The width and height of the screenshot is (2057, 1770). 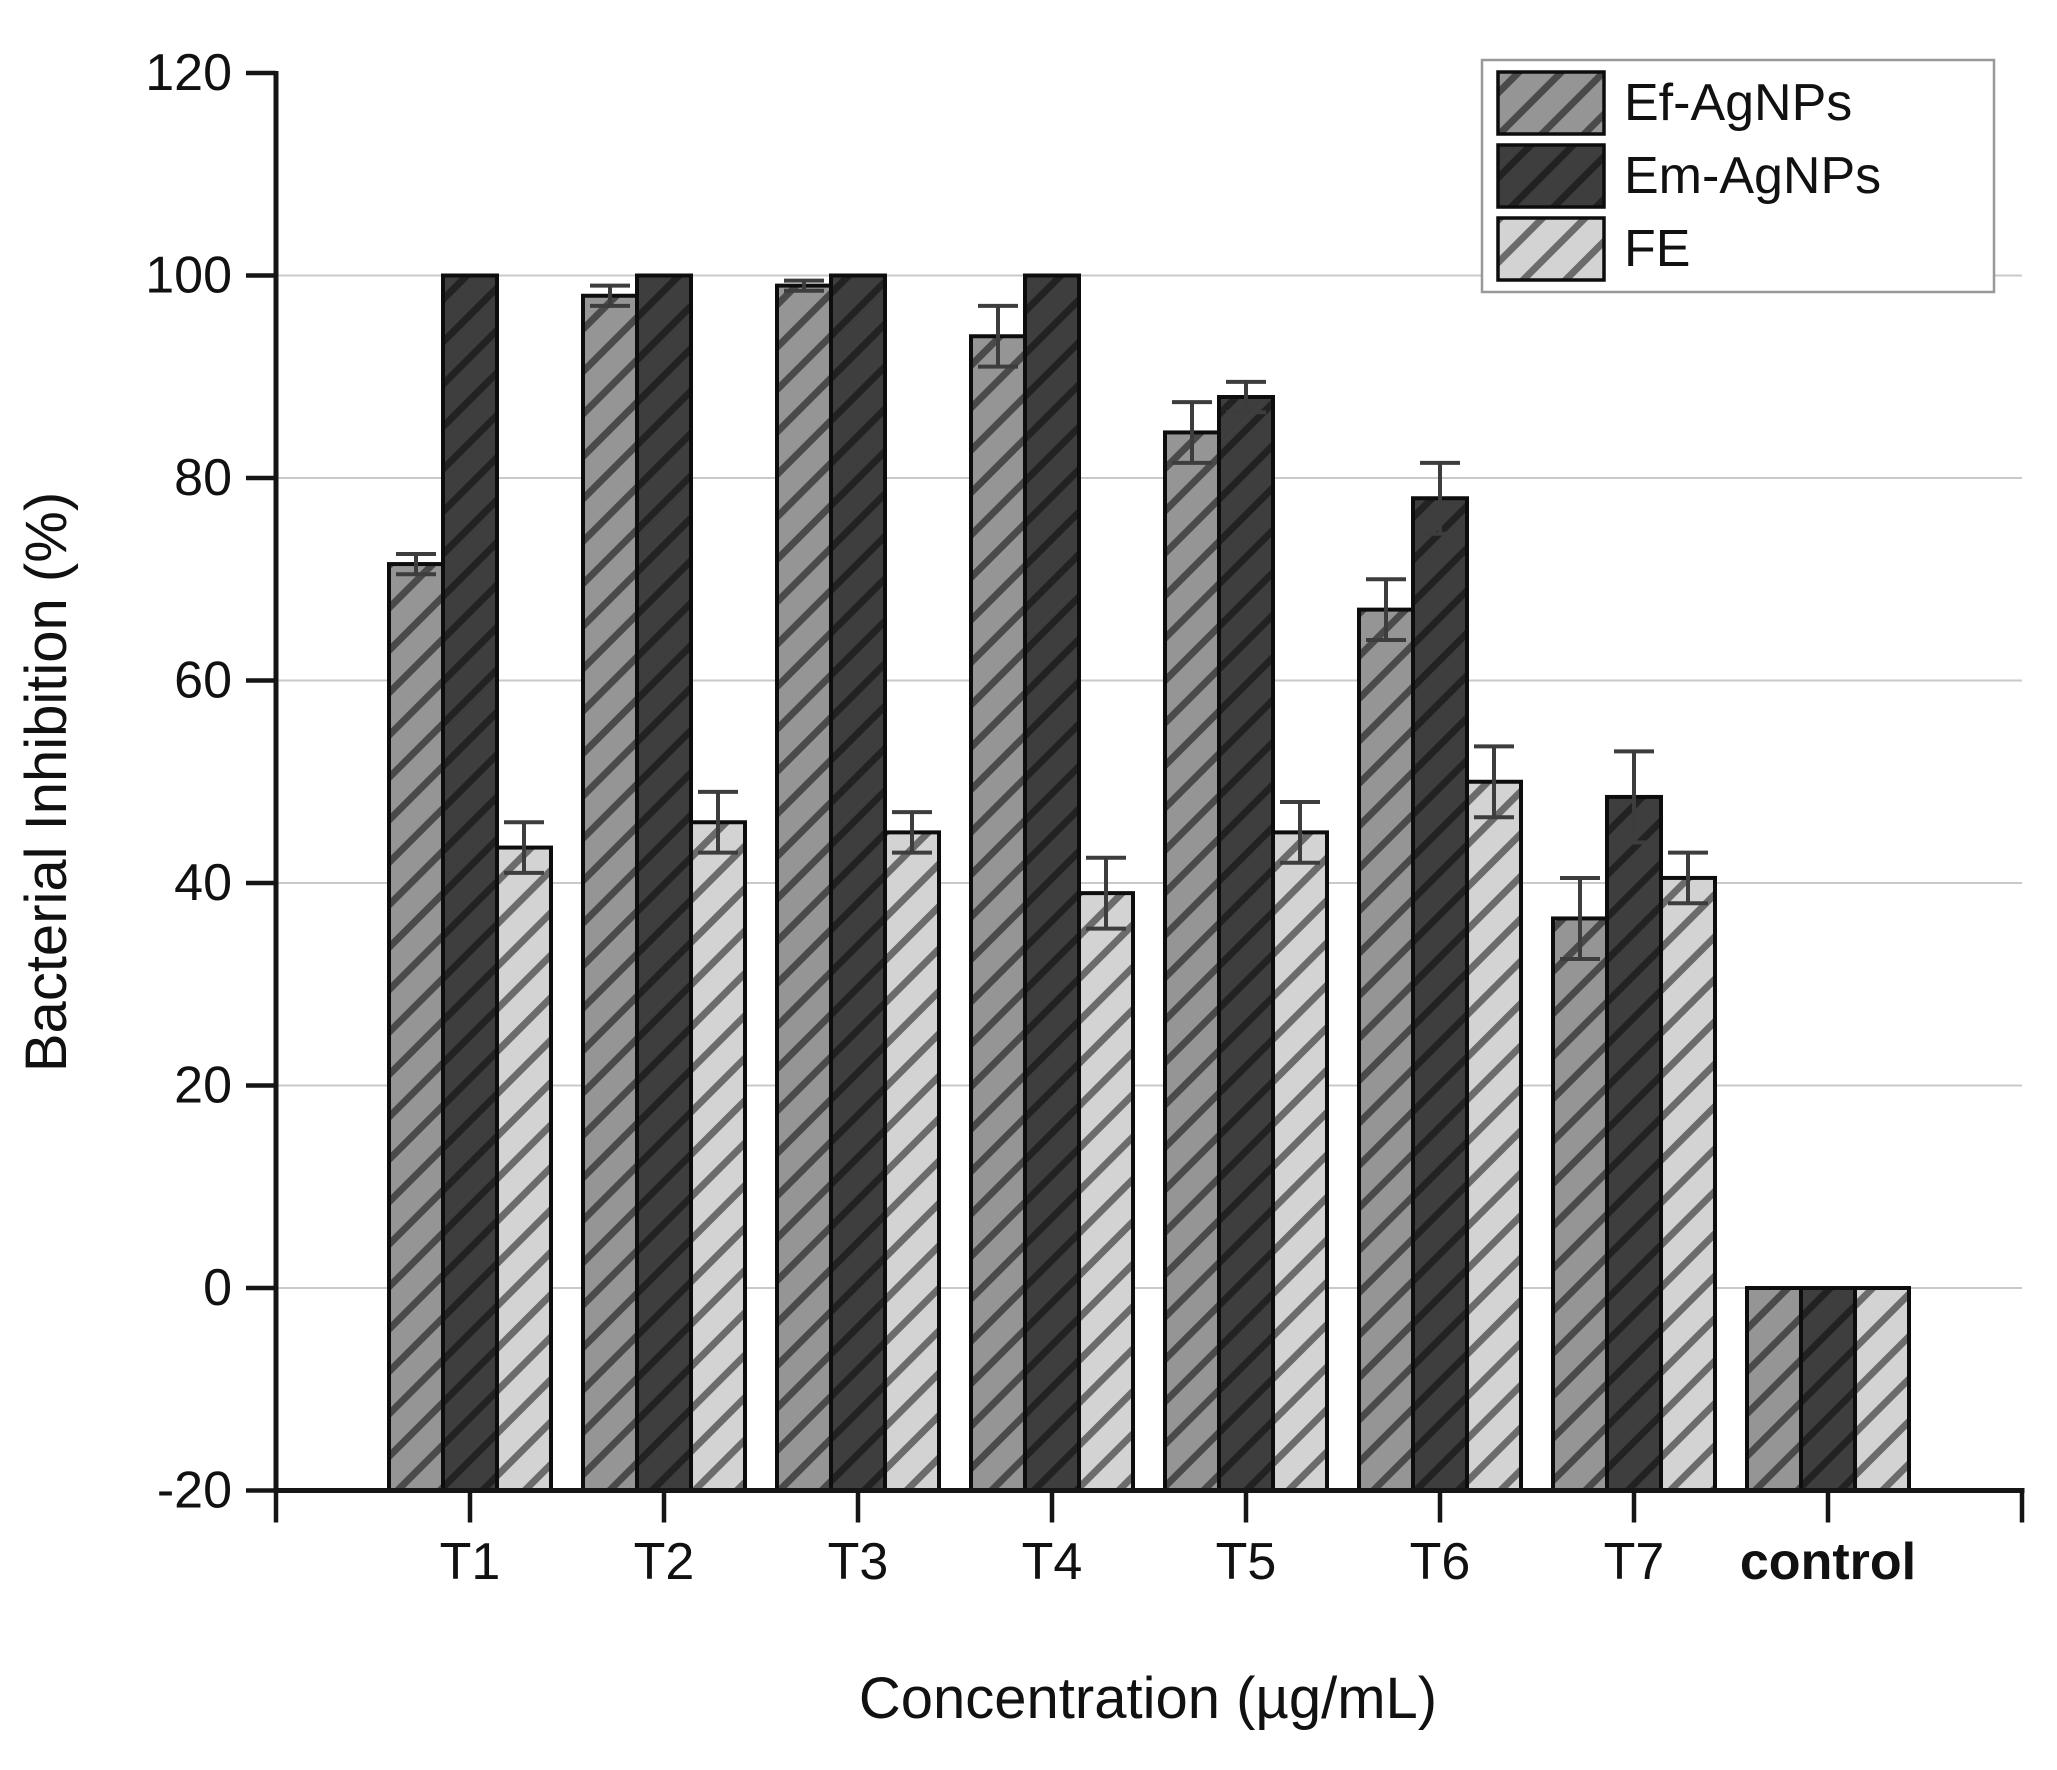 What do you see at coordinates (664, 883) in the screenshot?
I see `bar-T2-Em-AgNPs` at bounding box center [664, 883].